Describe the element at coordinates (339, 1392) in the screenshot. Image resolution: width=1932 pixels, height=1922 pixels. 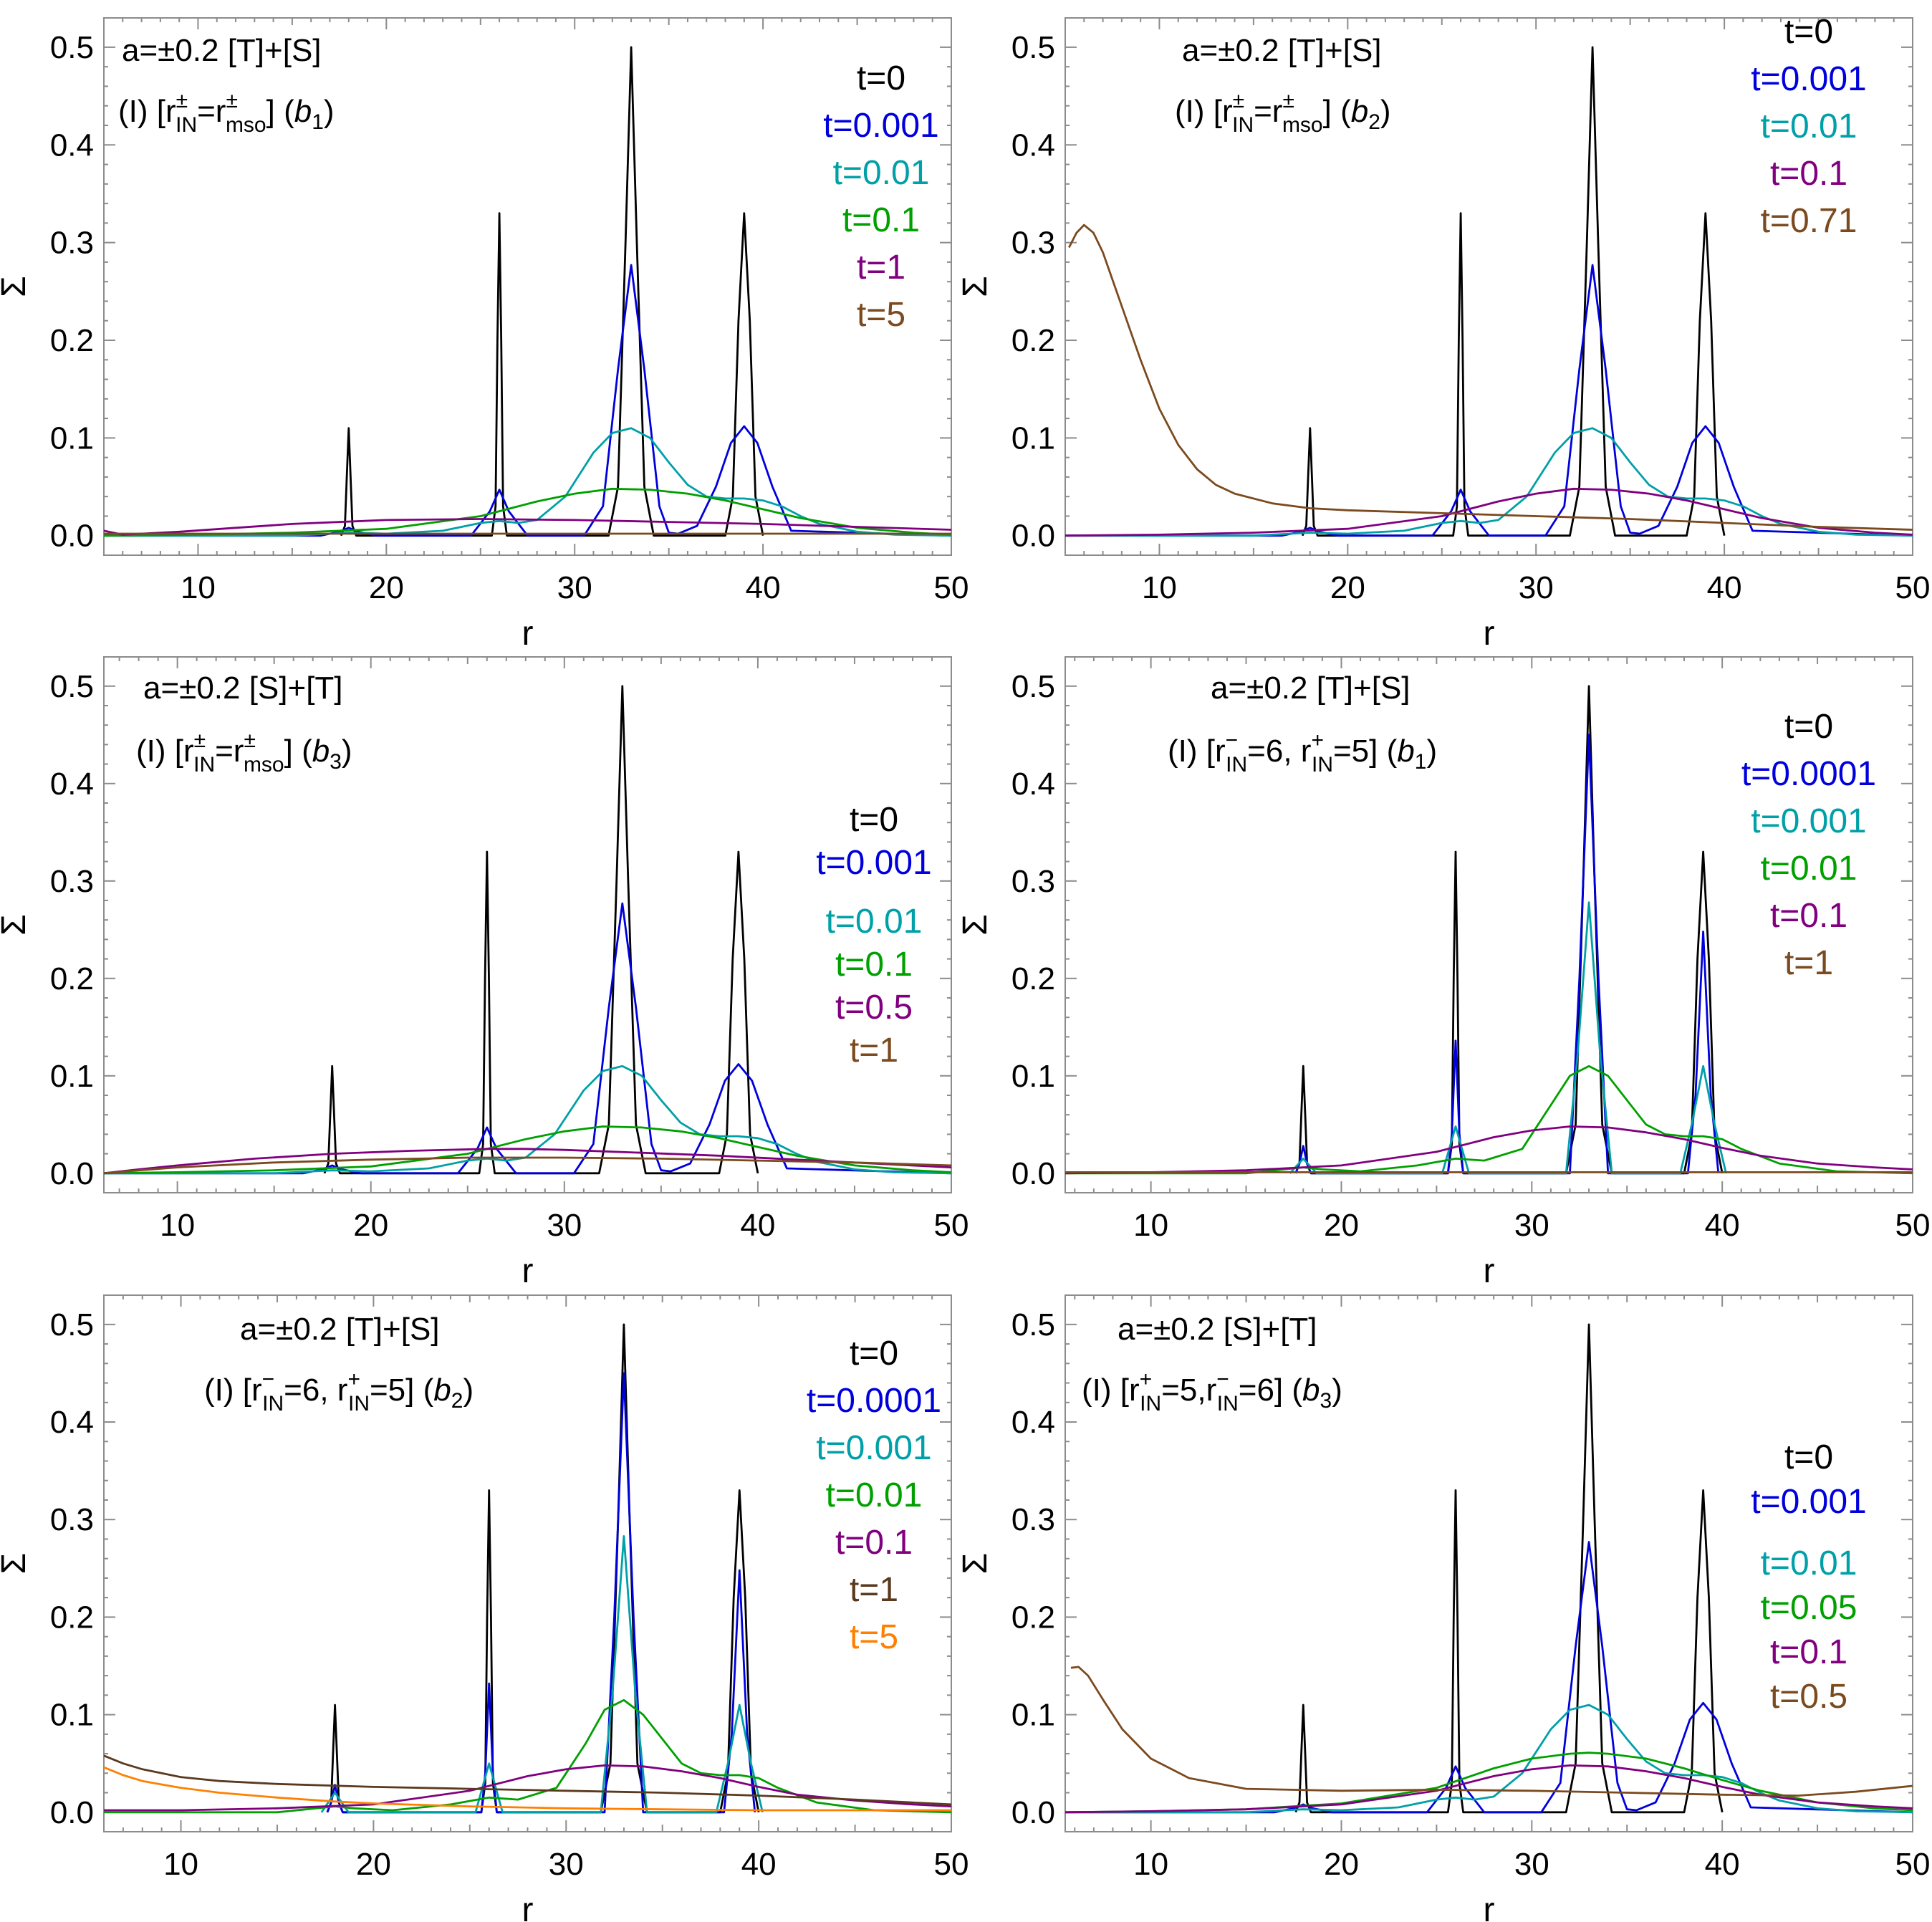
I see `annotation-conditions: (I) [r− IN=6, r+ IN=5] (b2)` at that location.